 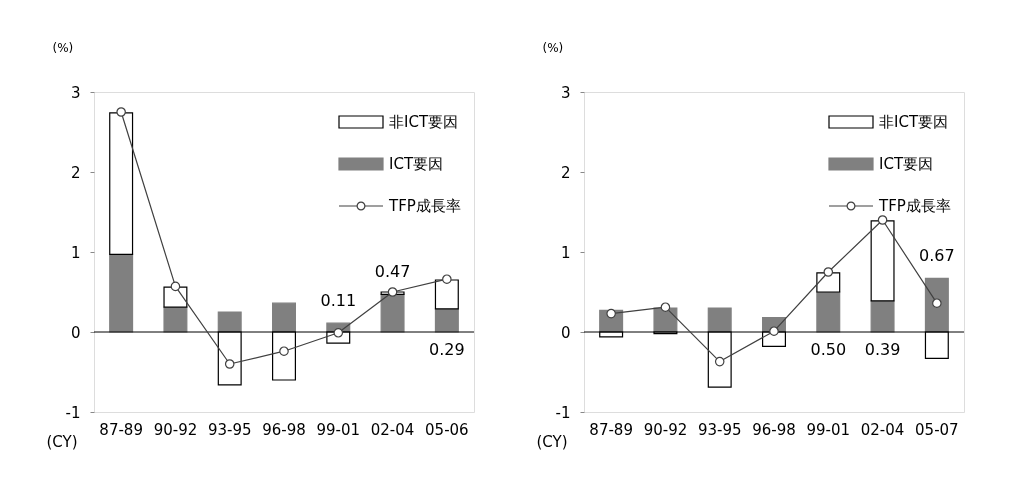 What do you see at coordinates (882, 349) in the screenshot?
I see `data-label: 0.39` at bounding box center [882, 349].